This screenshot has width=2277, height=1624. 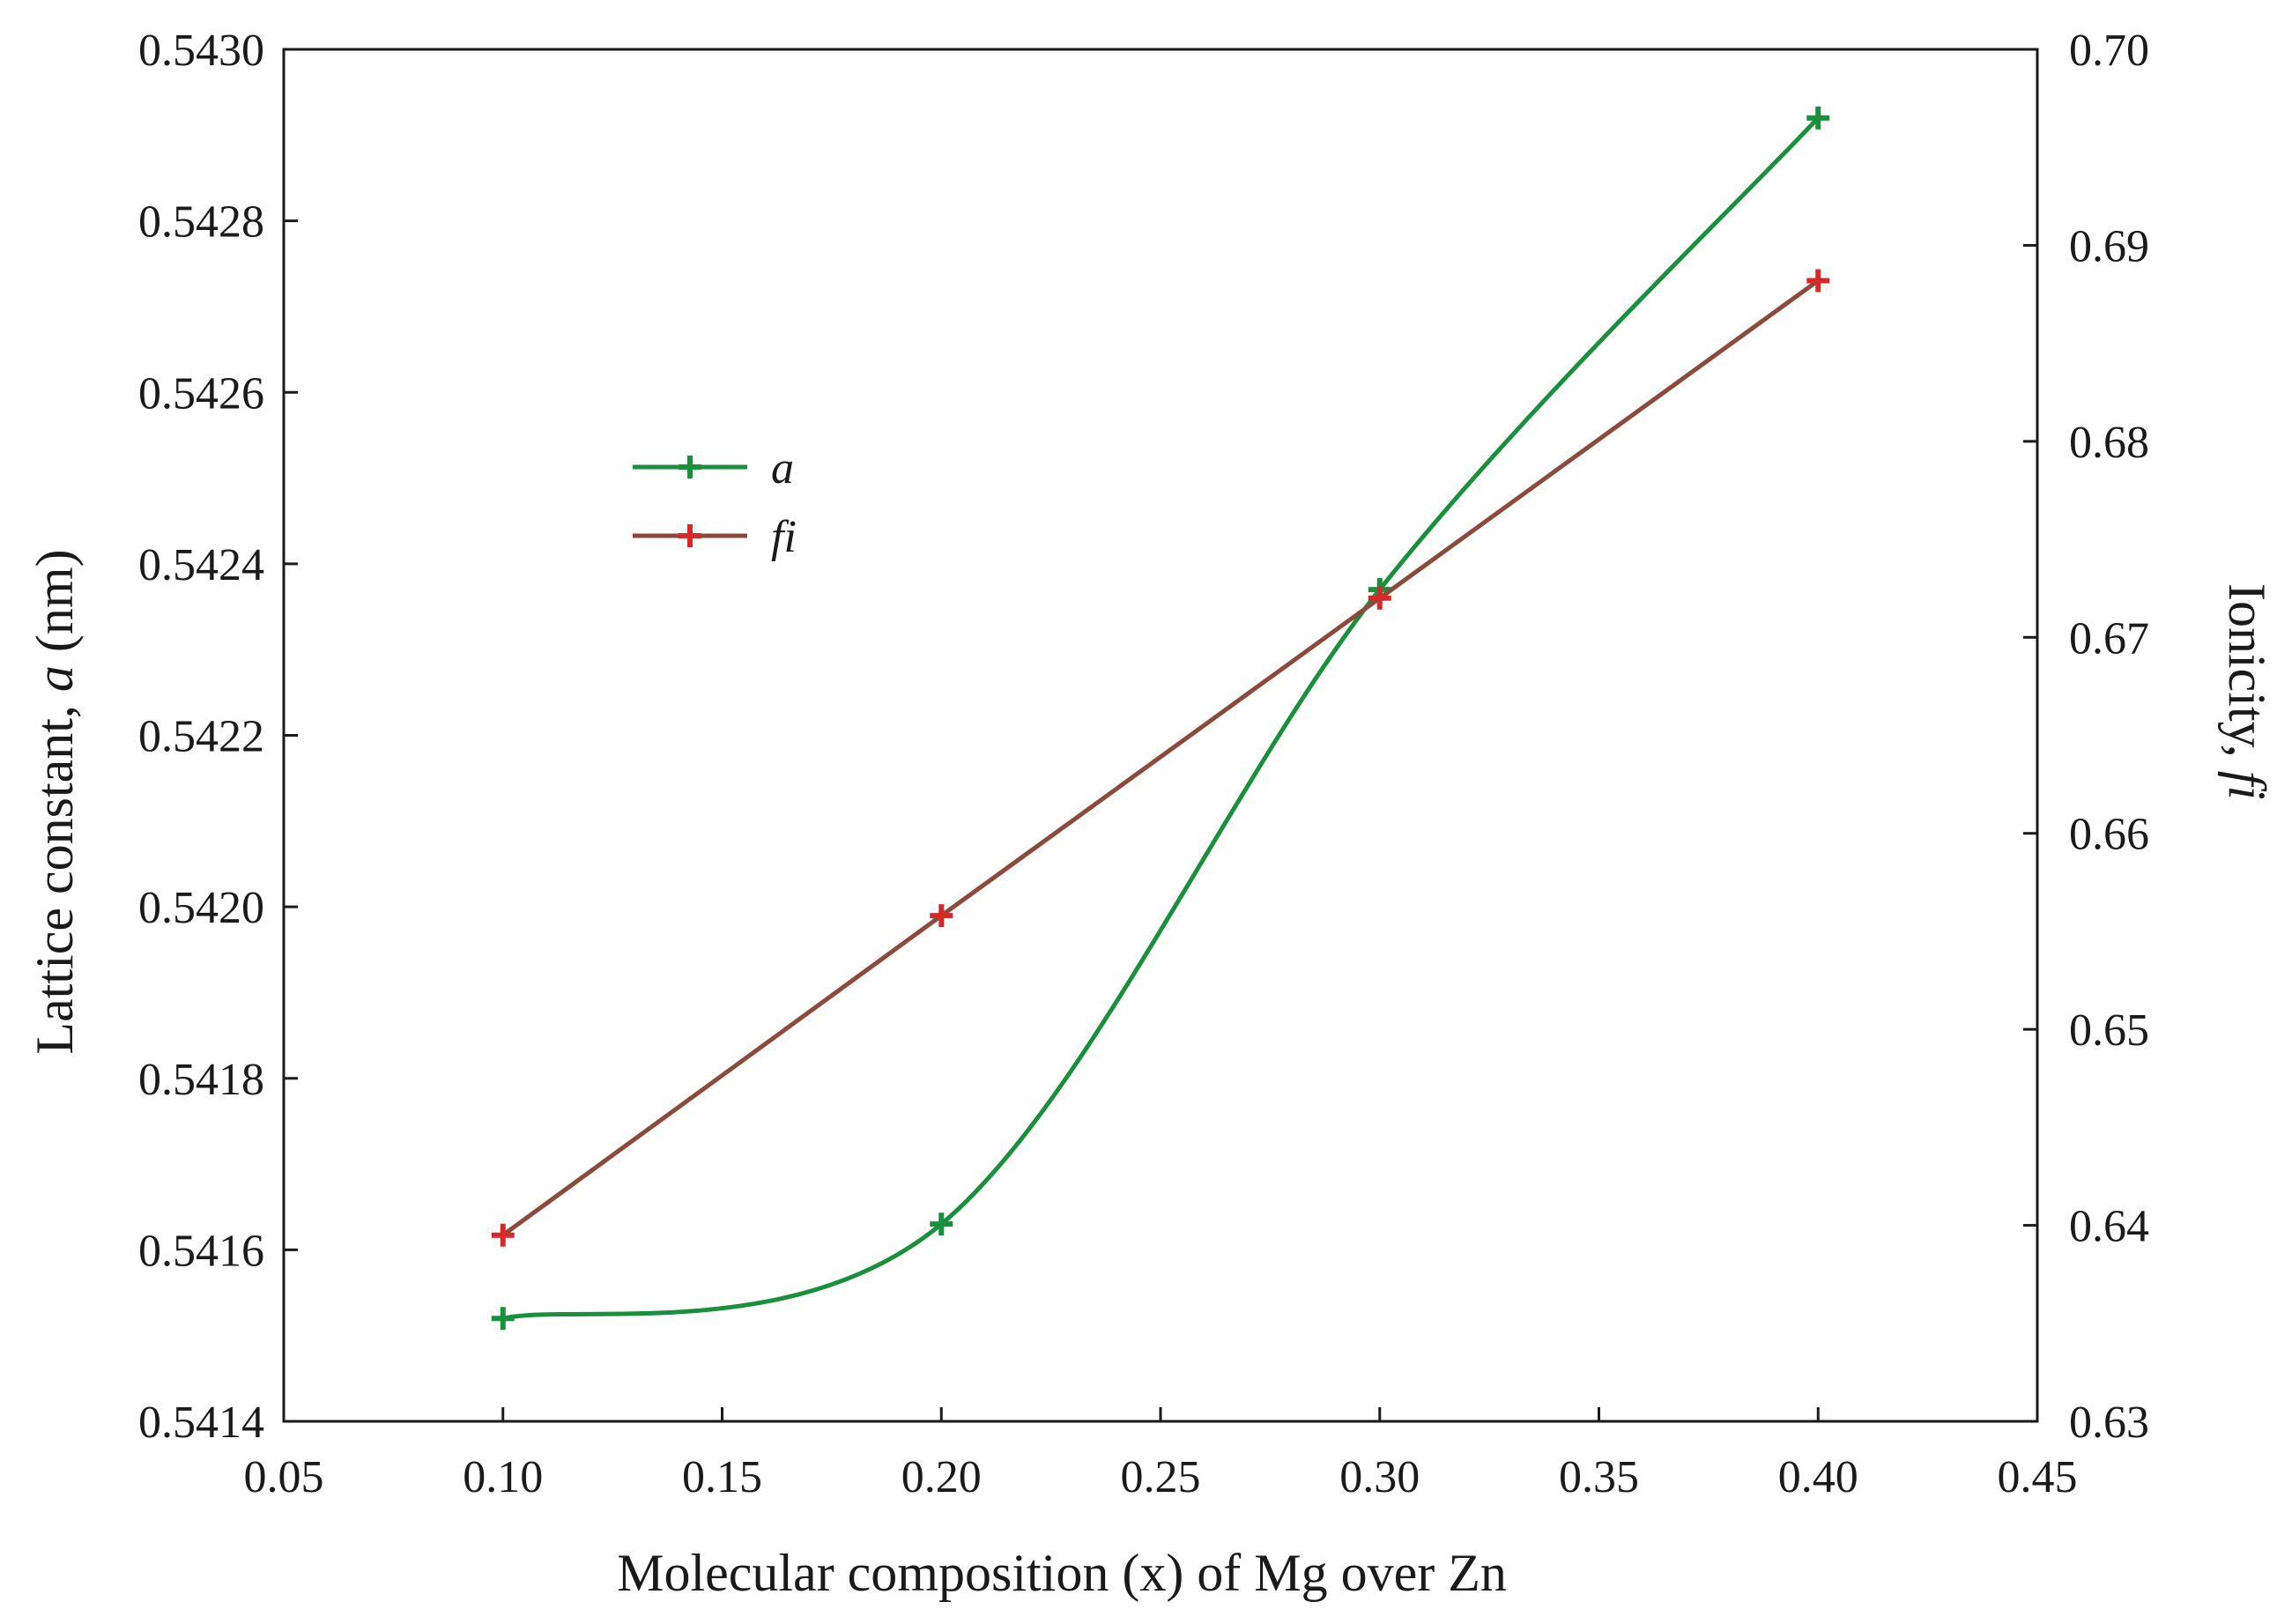 I want to click on y-right-tick-label: 0.65, so click(x=2109, y=1030).